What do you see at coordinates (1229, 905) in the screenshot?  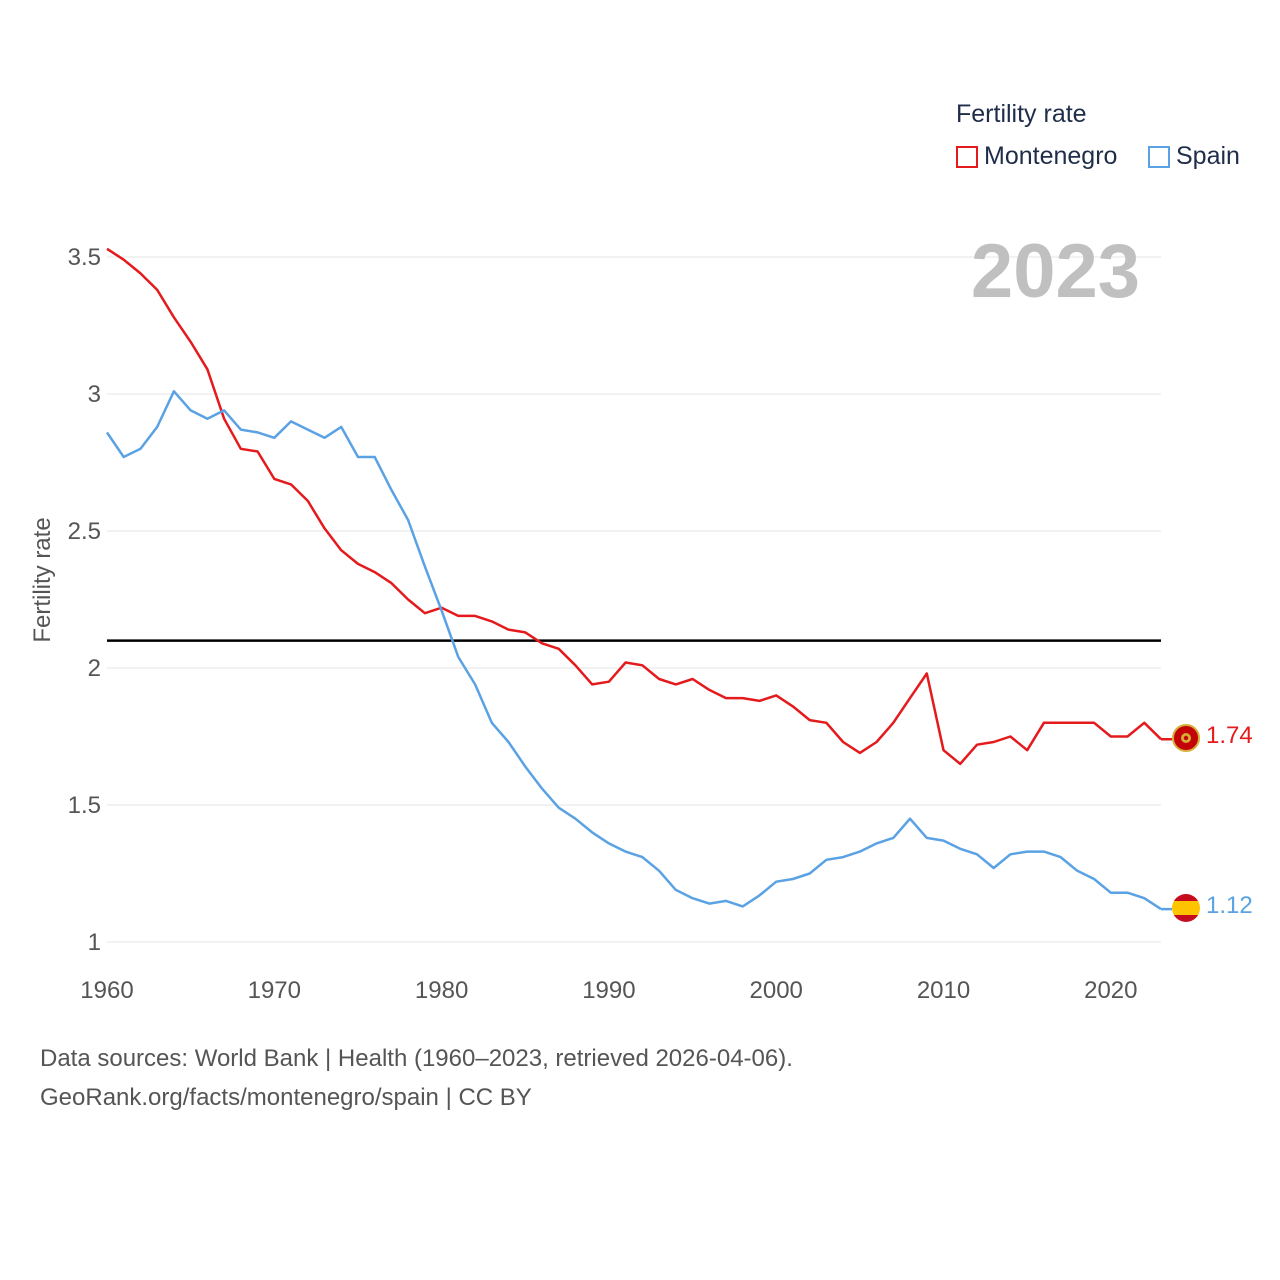 I see `spain-end-value: 1.12` at bounding box center [1229, 905].